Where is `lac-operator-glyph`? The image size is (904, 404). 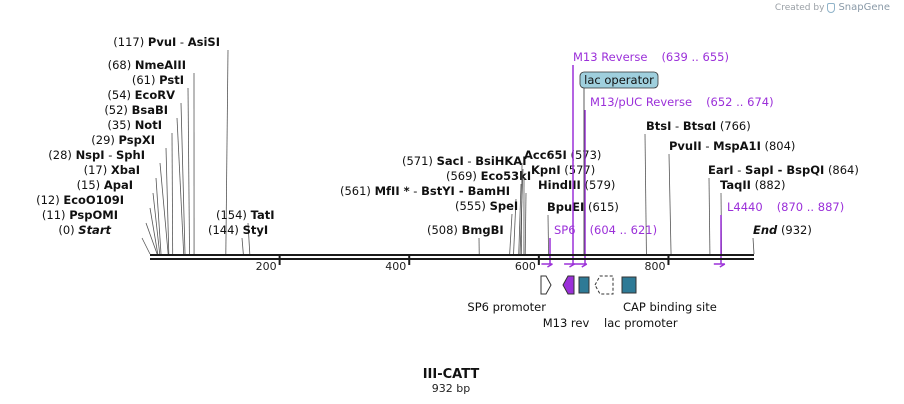 lac-operator-glyph is located at coordinates (584, 285).